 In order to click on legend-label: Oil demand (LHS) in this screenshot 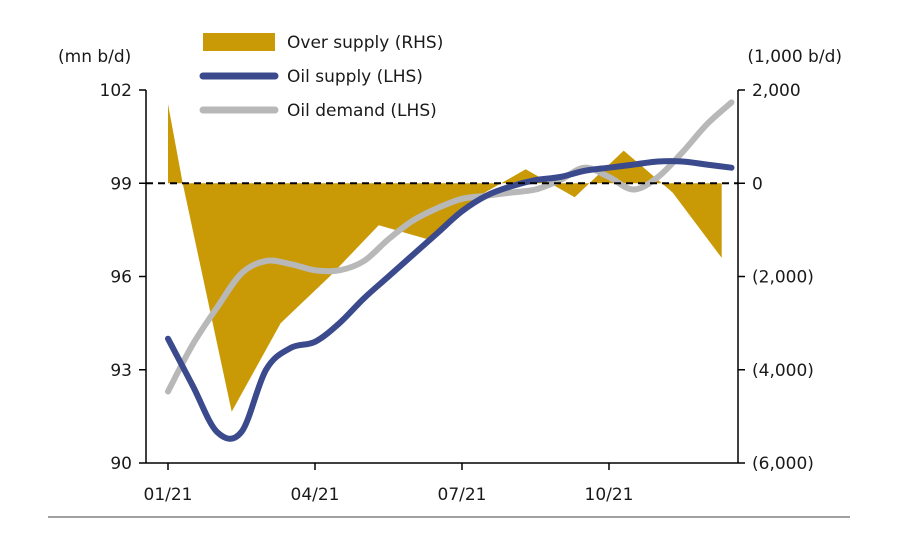, I will do `click(362, 111)`.